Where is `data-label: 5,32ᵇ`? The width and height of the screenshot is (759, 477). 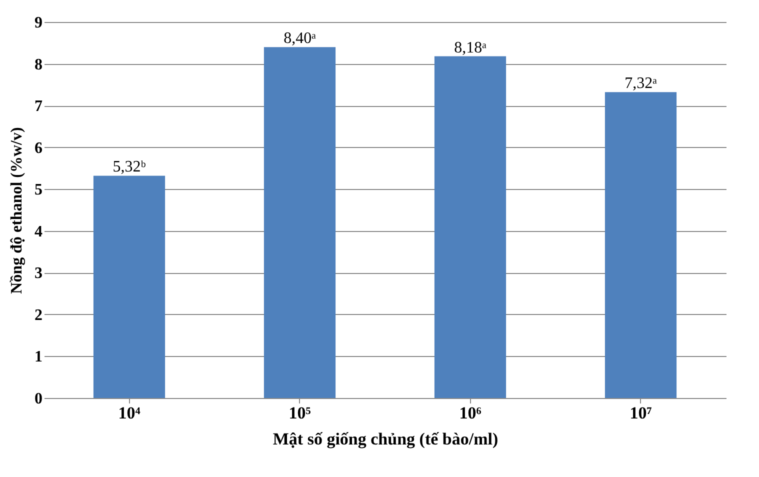 data-label: 5,32ᵇ is located at coordinates (129, 167).